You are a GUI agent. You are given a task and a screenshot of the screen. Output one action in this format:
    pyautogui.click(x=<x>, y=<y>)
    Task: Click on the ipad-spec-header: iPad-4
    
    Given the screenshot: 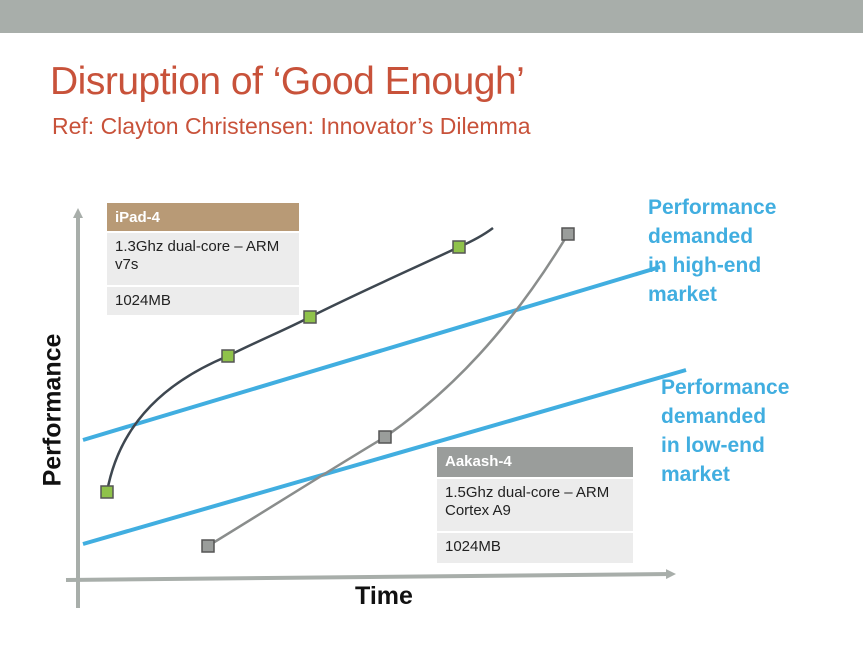 What is the action you would take?
    pyautogui.click(x=203, y=217)
    